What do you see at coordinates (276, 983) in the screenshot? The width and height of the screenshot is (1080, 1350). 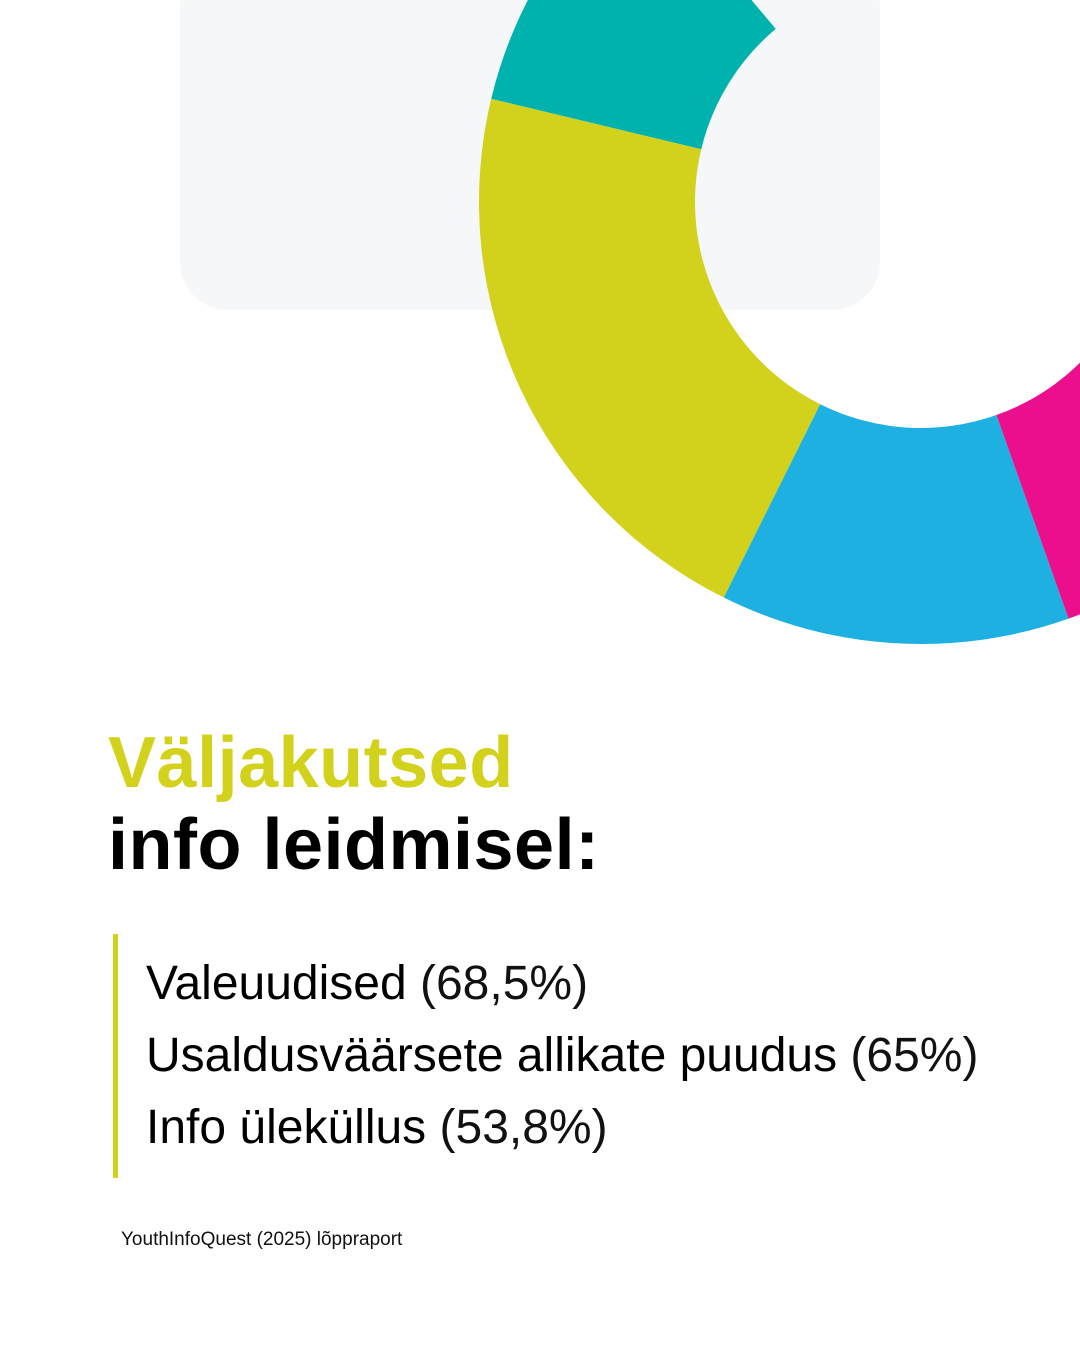 I see `item-label: Valeuudised` at bounding box center [276, 983].